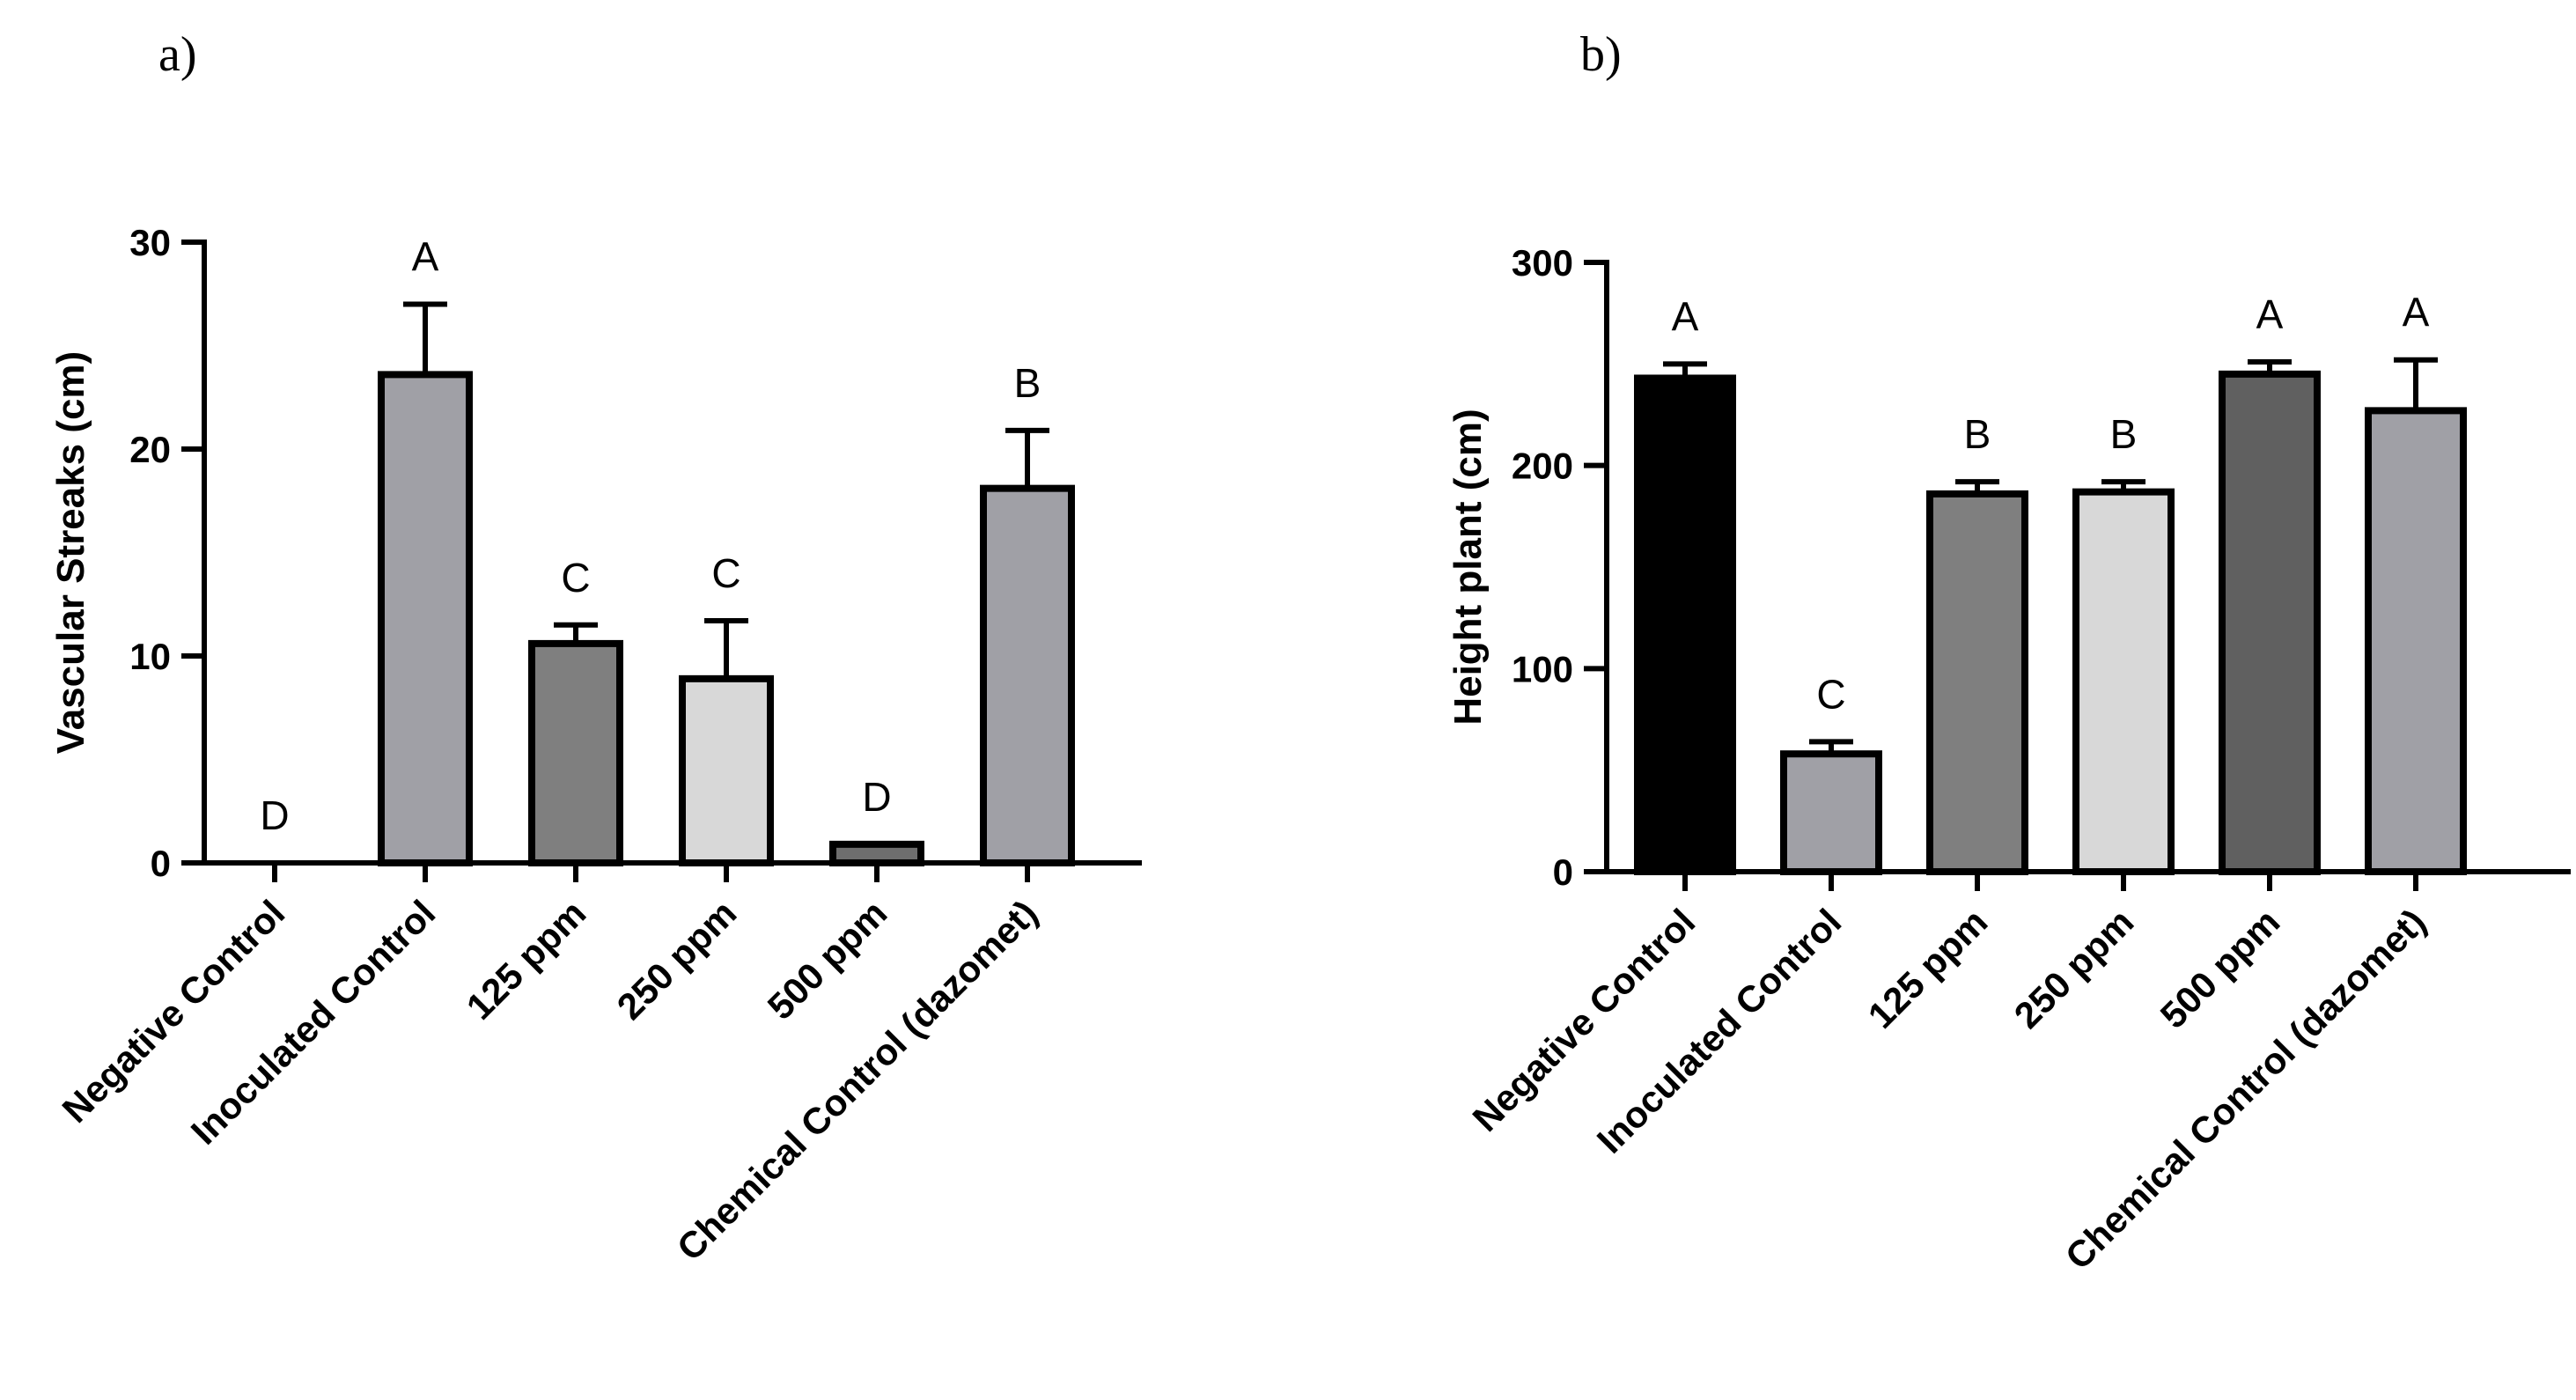 This screenshot has height=1400, width=2576. Describe the element at coordinates (178, 54) in the screenshot. I see `panel-a-label: a)` at that location.